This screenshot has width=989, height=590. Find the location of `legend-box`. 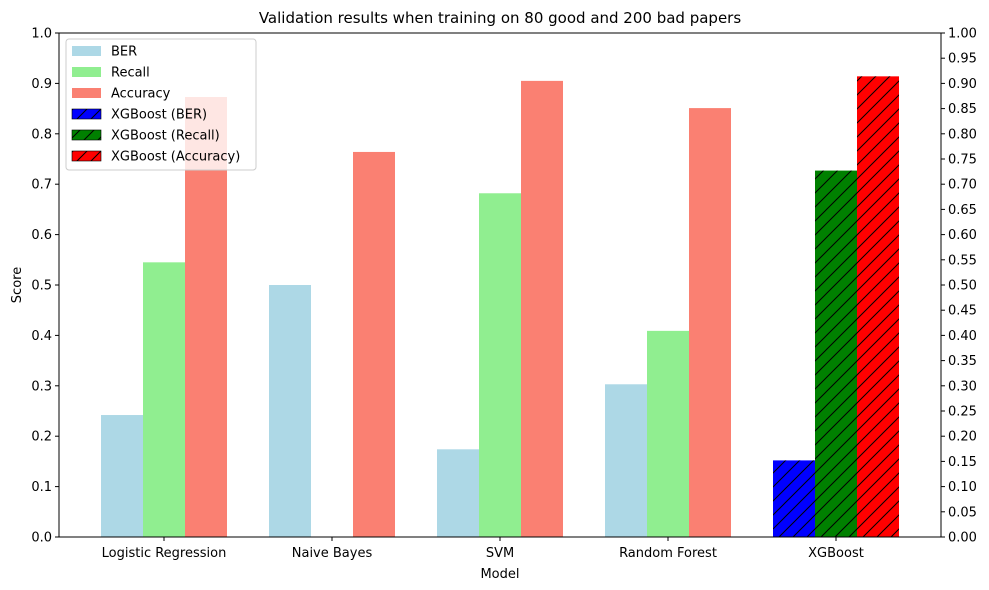

legend-box is located at coordinates (161, 104).